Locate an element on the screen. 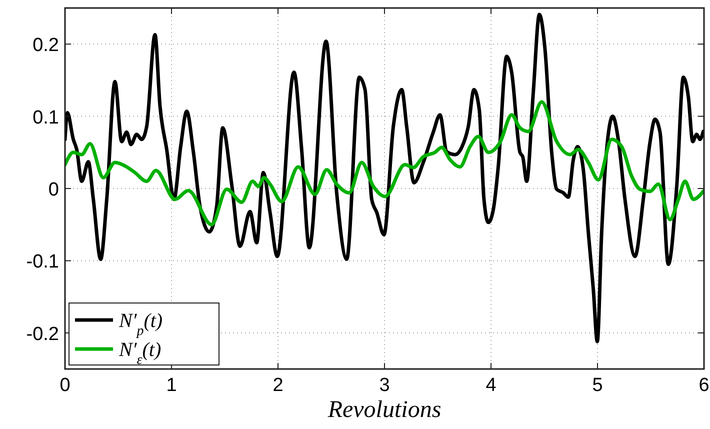 This screenshot has height=429, width=710. y-tick-label: -0.1 is located at coordinates (42, 262).